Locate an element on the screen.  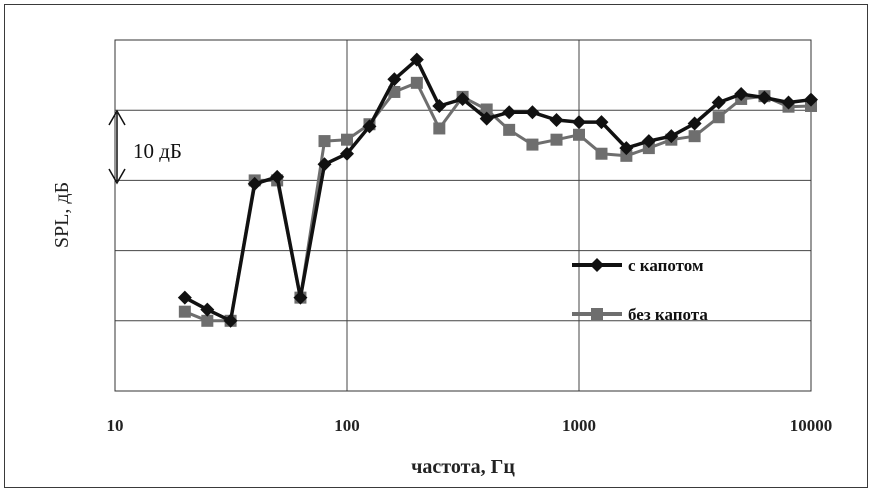
y-axis-label: SPL, дБ is located at coordinates (62, 215).